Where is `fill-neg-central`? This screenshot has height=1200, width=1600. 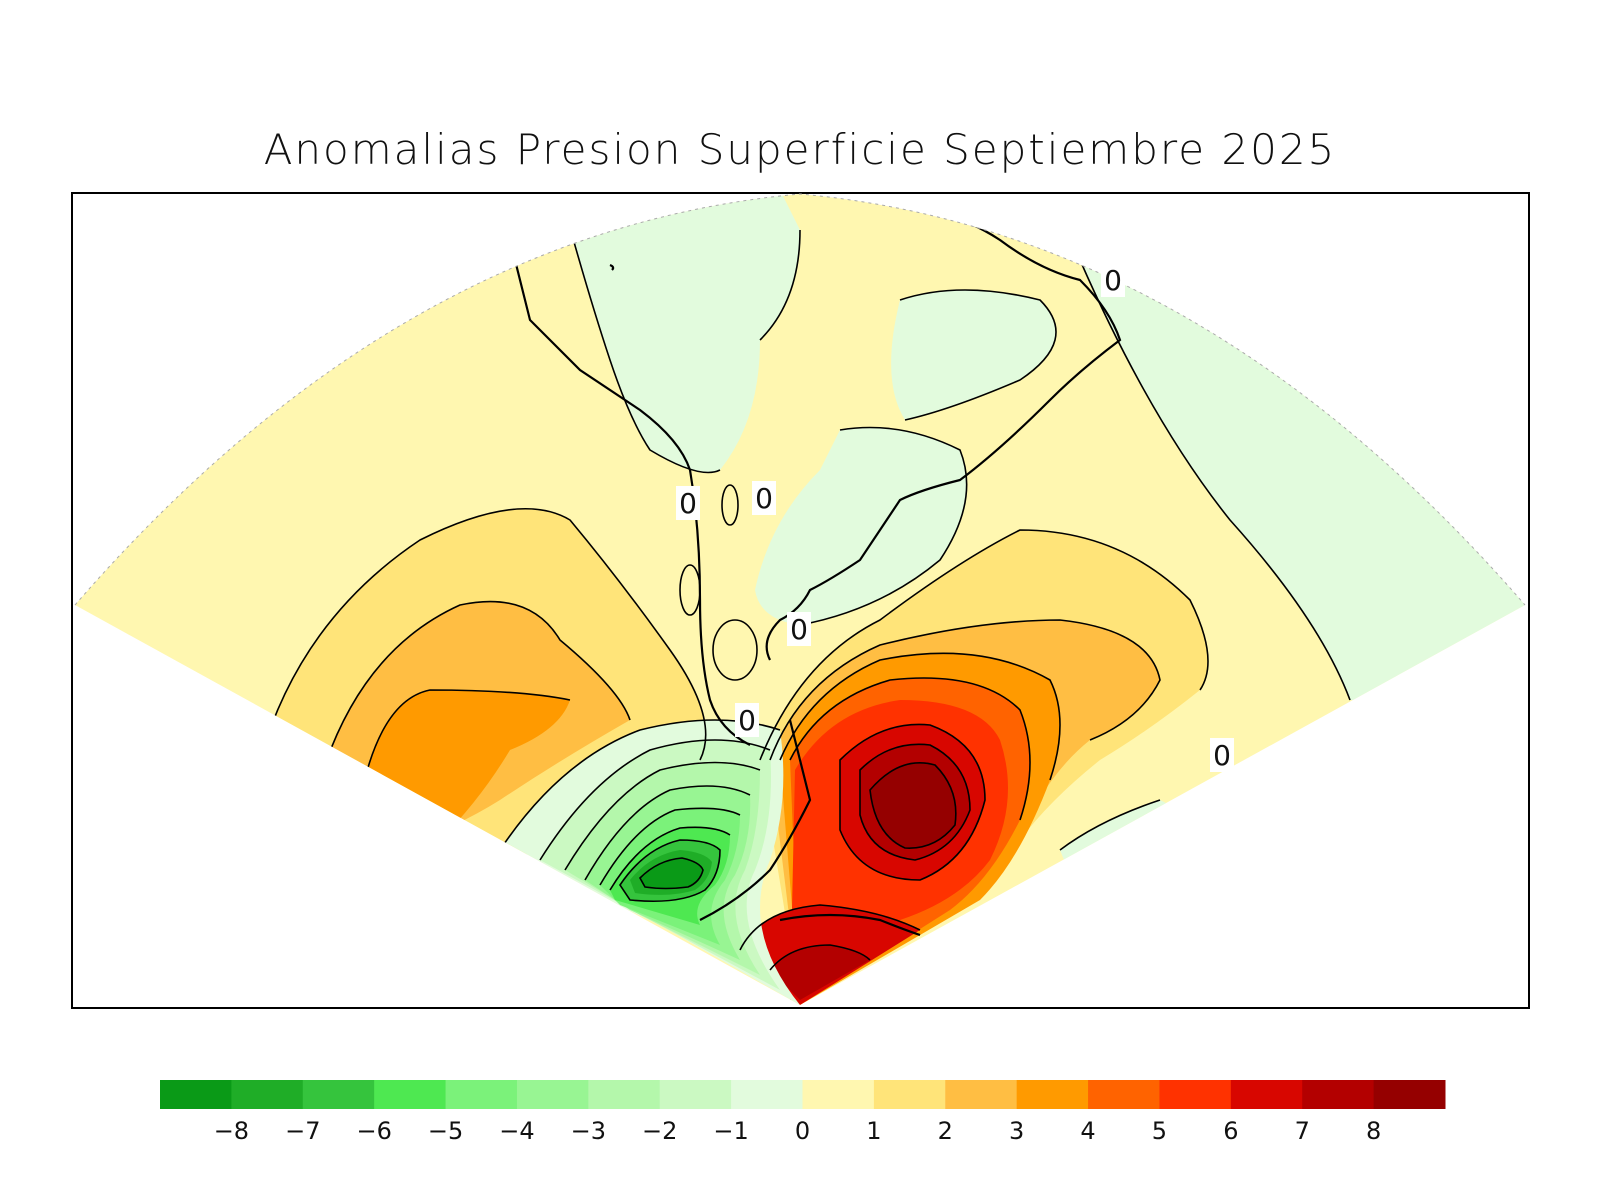 fill-neg-central is located at coordinates (861, 526).